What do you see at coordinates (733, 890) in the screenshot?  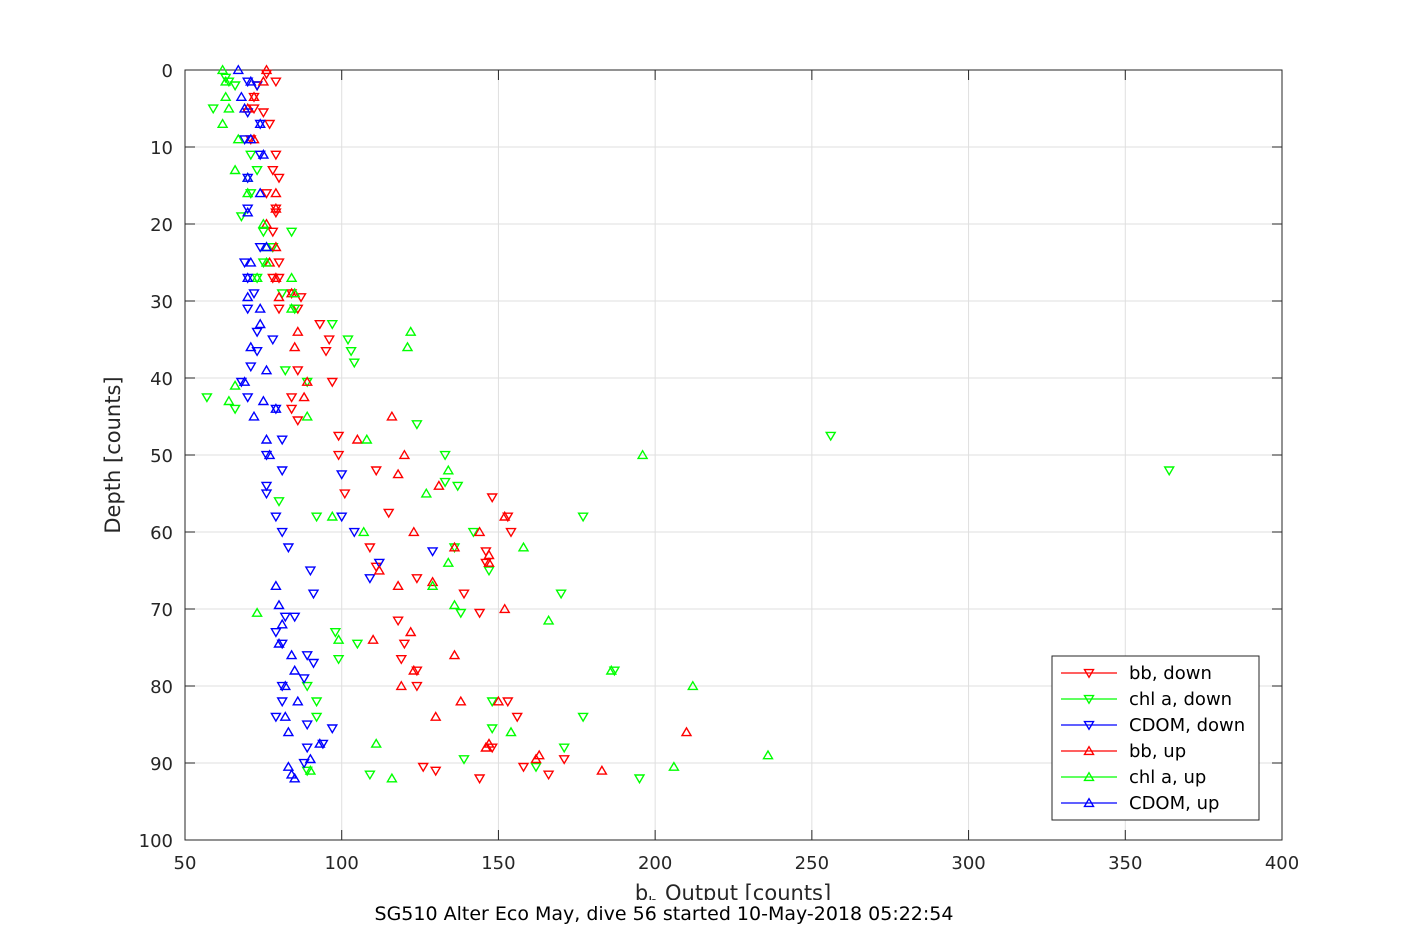 I see `x-axis-label: bb Output [counts]` at bounding box center [733, 890].